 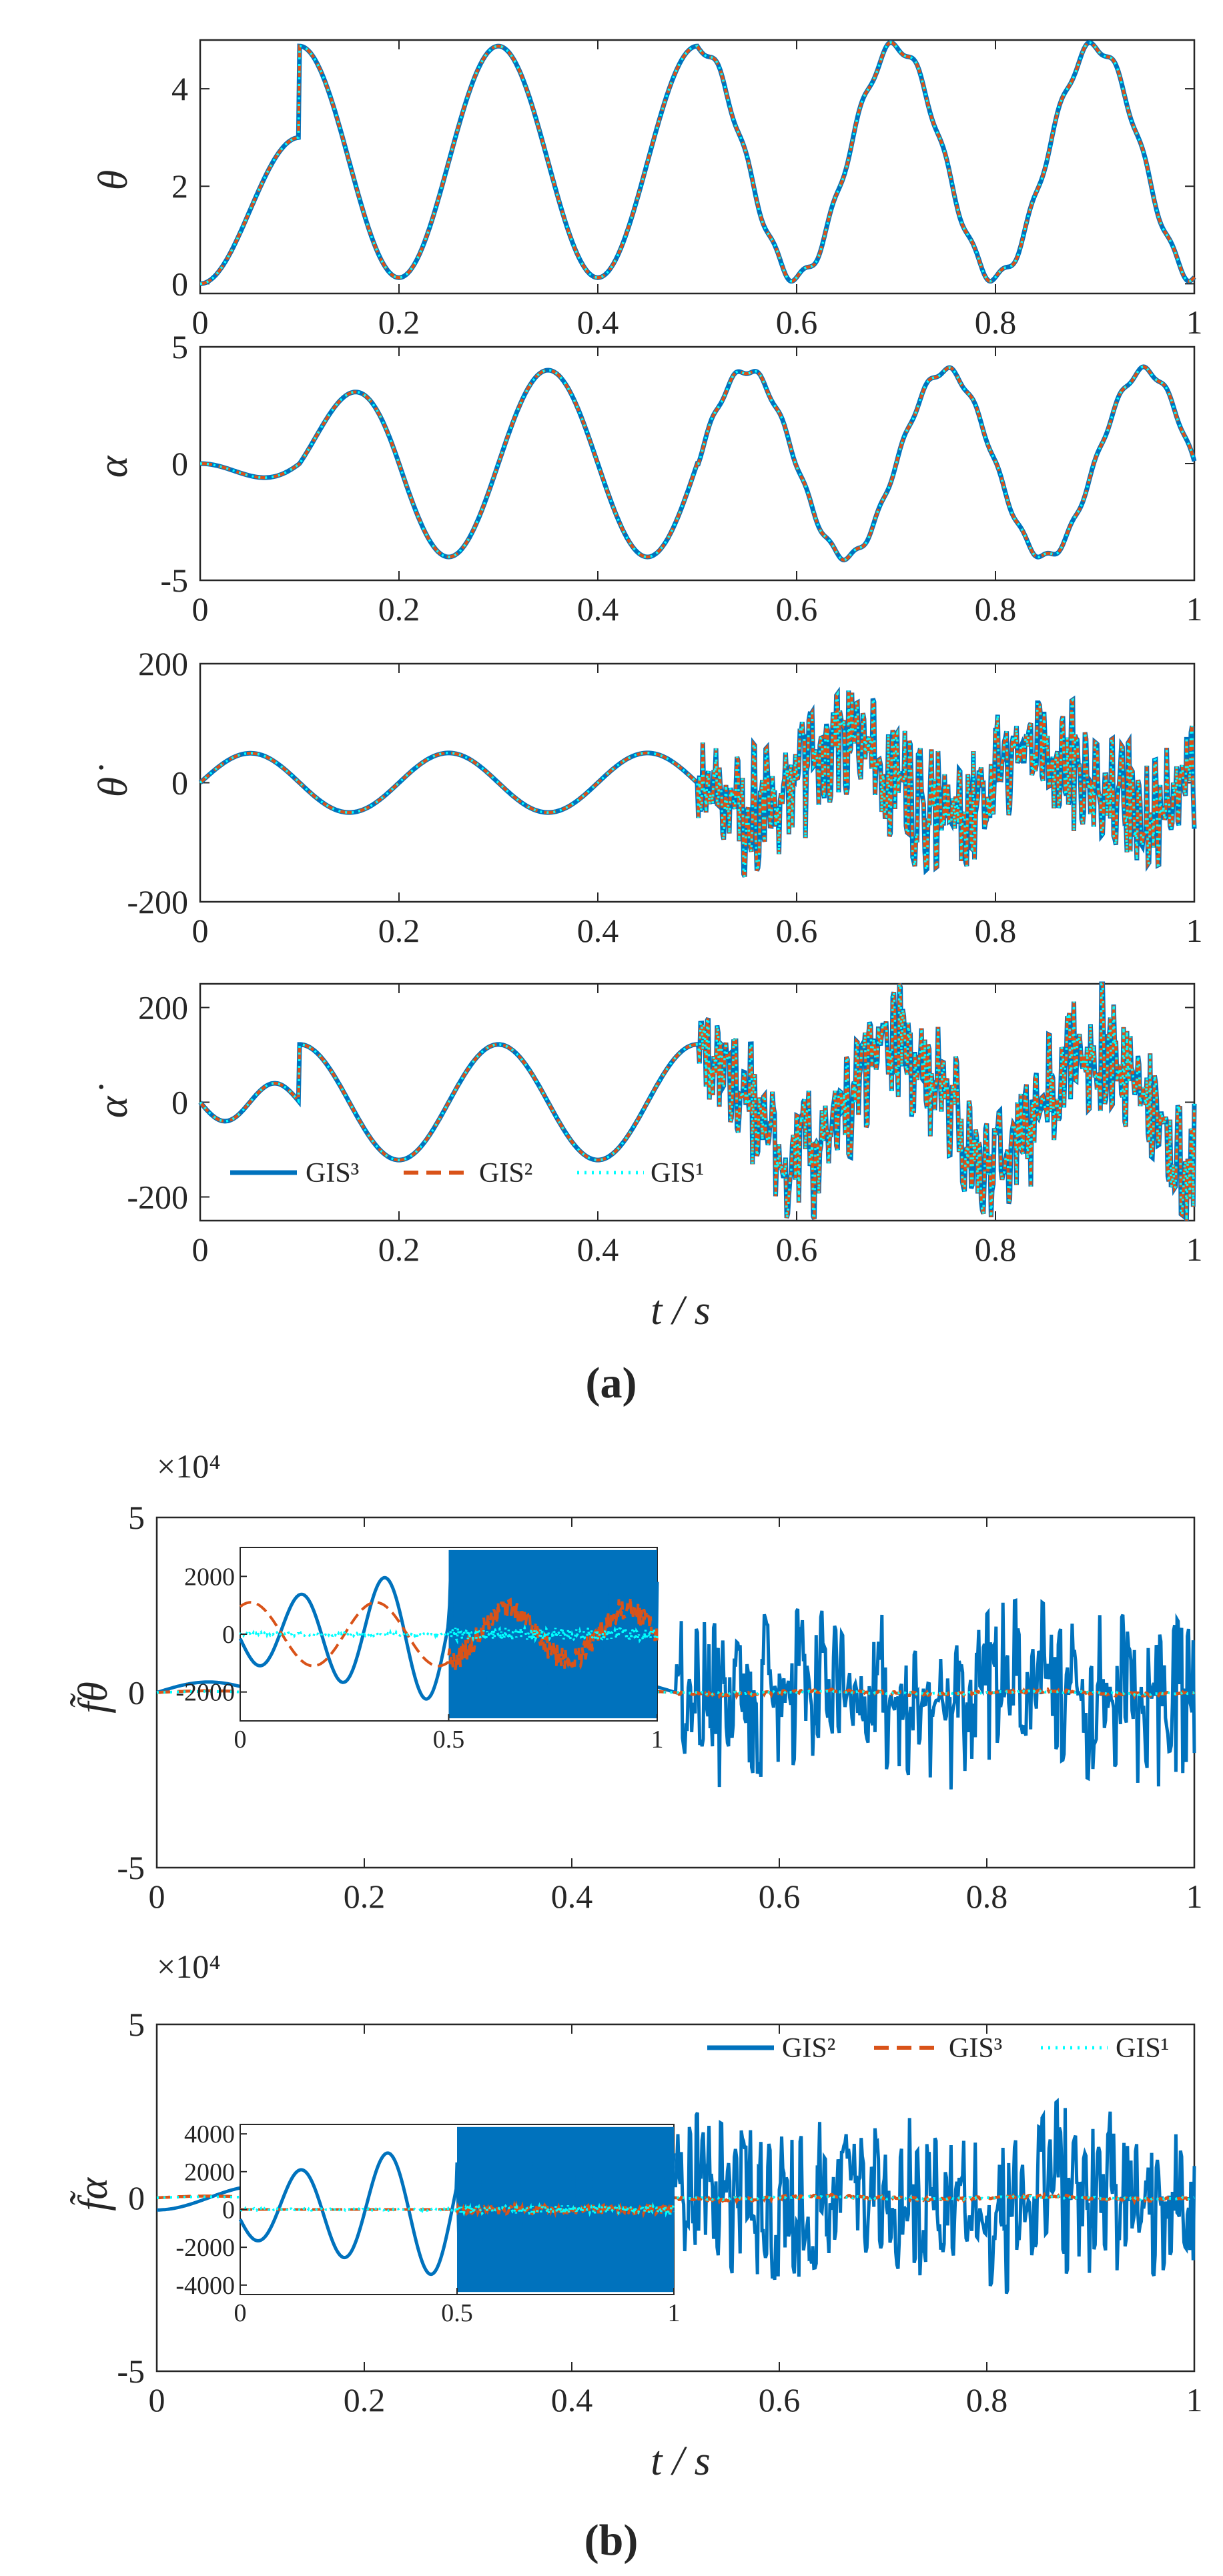 I want to click on ylabel-theta: θ, so click(x=113, y=180).